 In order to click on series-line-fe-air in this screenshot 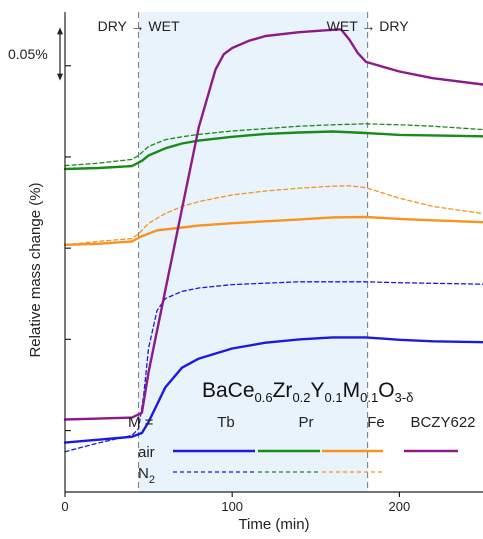, I will do `click(273, 231)`.